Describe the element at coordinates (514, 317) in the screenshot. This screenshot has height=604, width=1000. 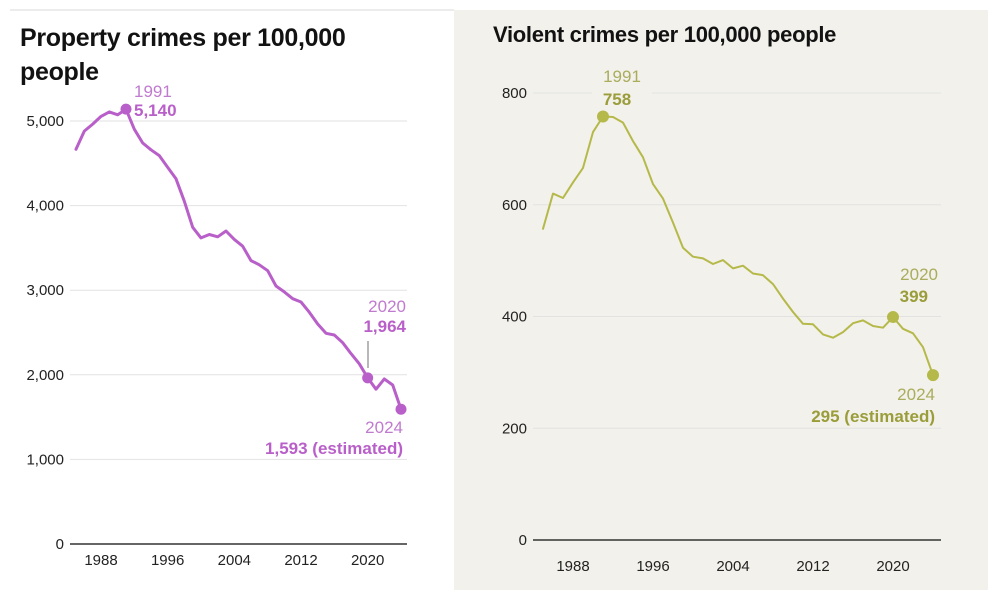
I see `y-tick-label: 400` at that location.